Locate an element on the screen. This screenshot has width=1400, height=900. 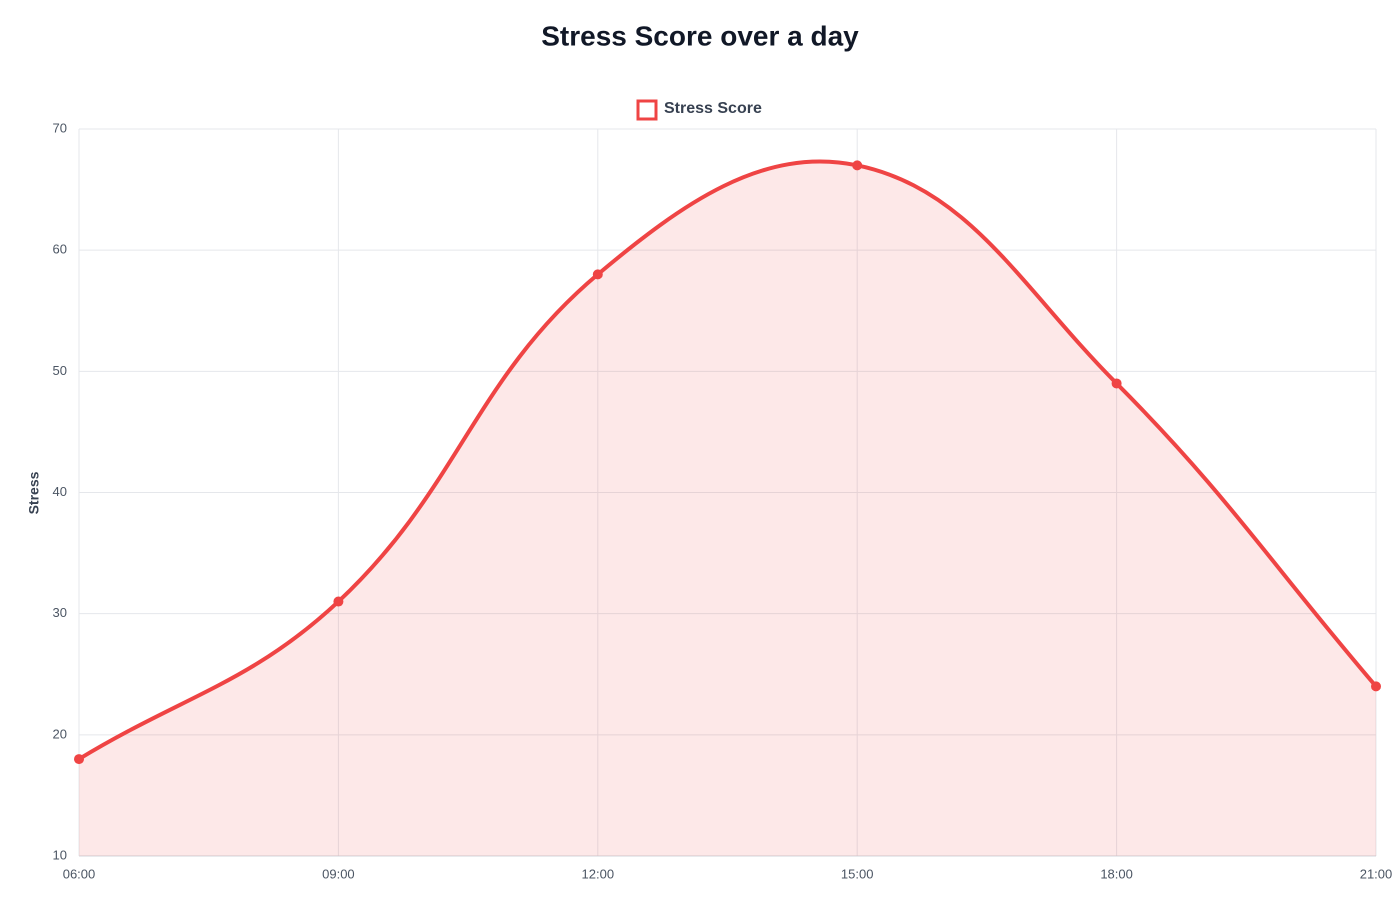
x-tick-label: 18:00 is located at coordinates (1116, 873).